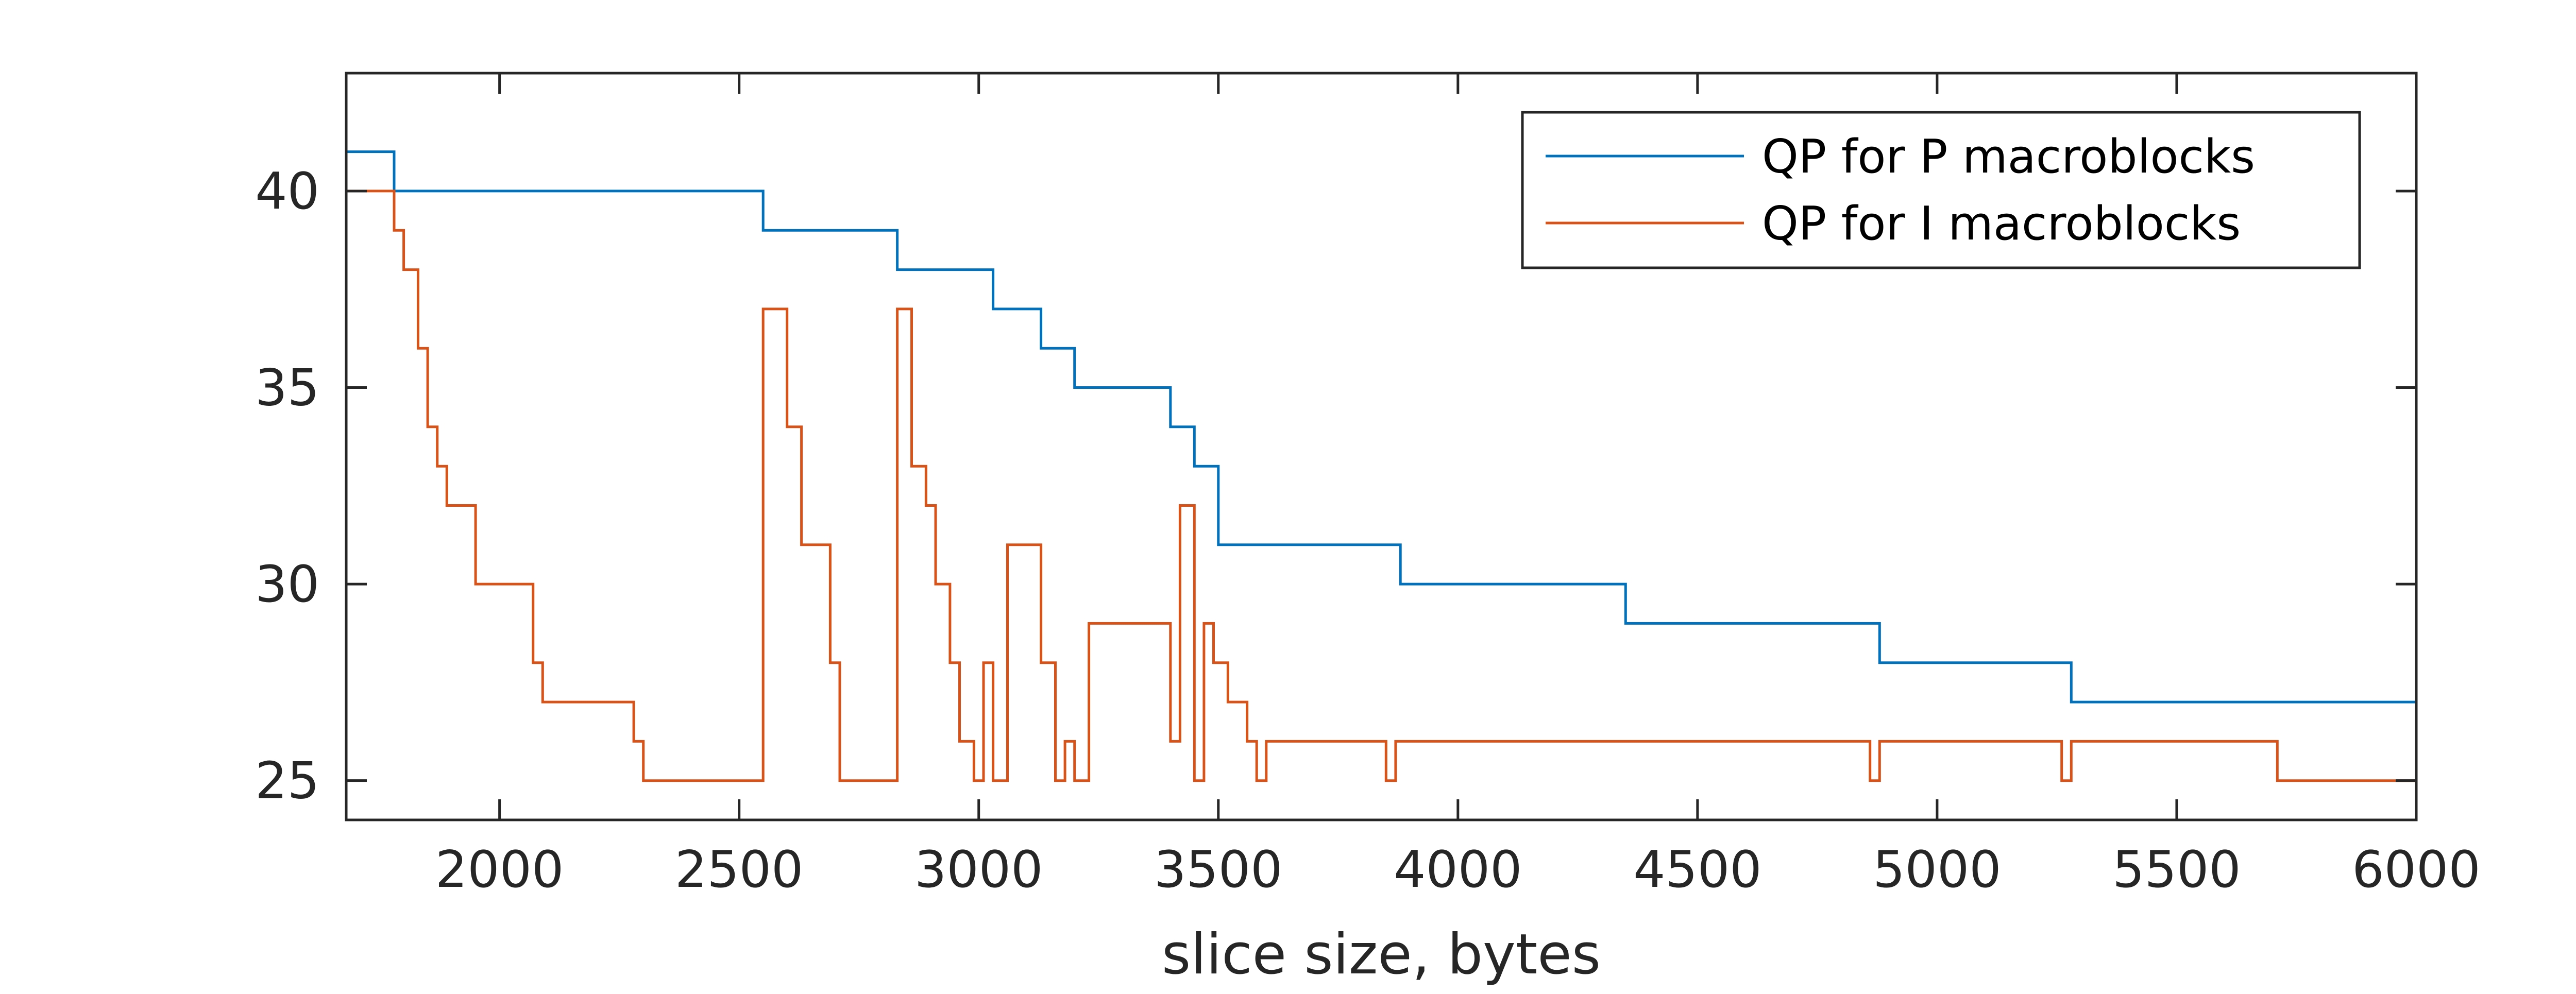  I want to click on y-tick-label: 40, so click(287, 191).